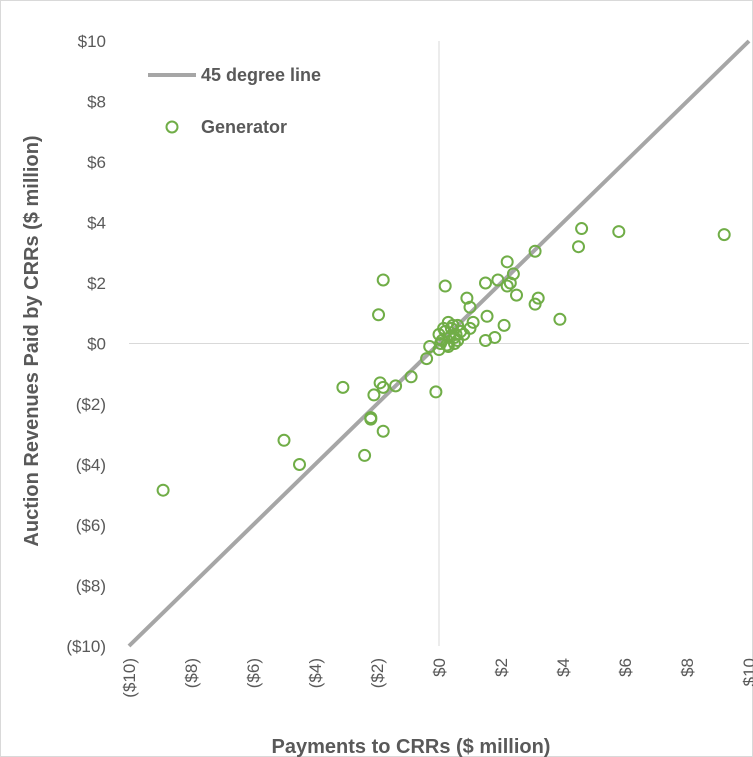  Describe the element at coordinates (91, 404) in the screenshot. I see `y-tick-label: ($2)` at that location.